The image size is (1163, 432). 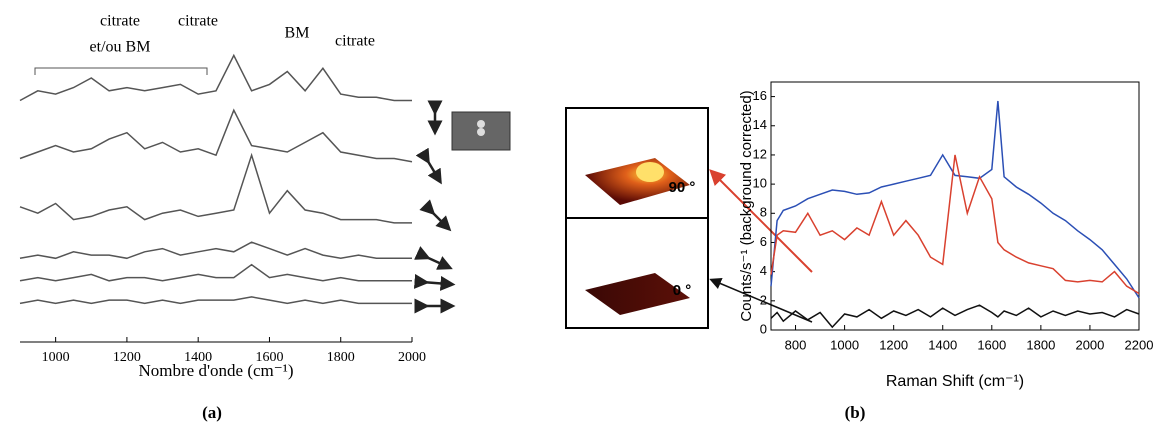 What do you see at coordinates (763, 212) in the screenshot?
I see `y-tick-label: 8` at bounding box center [763, 212].